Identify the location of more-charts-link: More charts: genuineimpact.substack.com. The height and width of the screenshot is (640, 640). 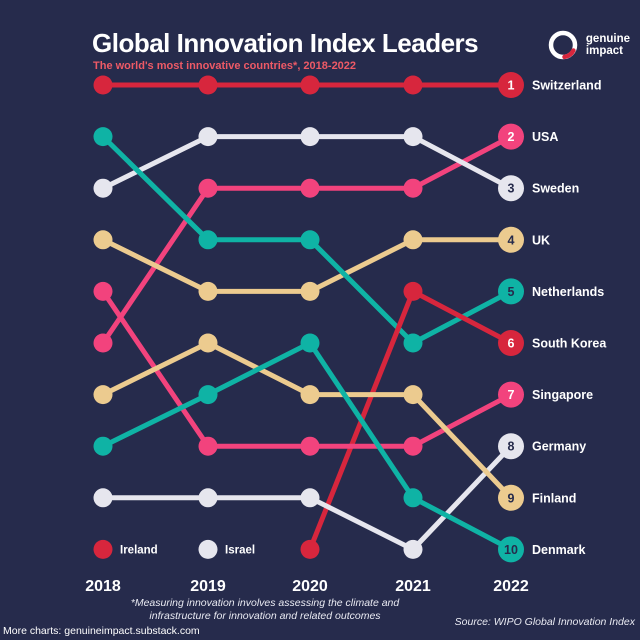
(101, 631).